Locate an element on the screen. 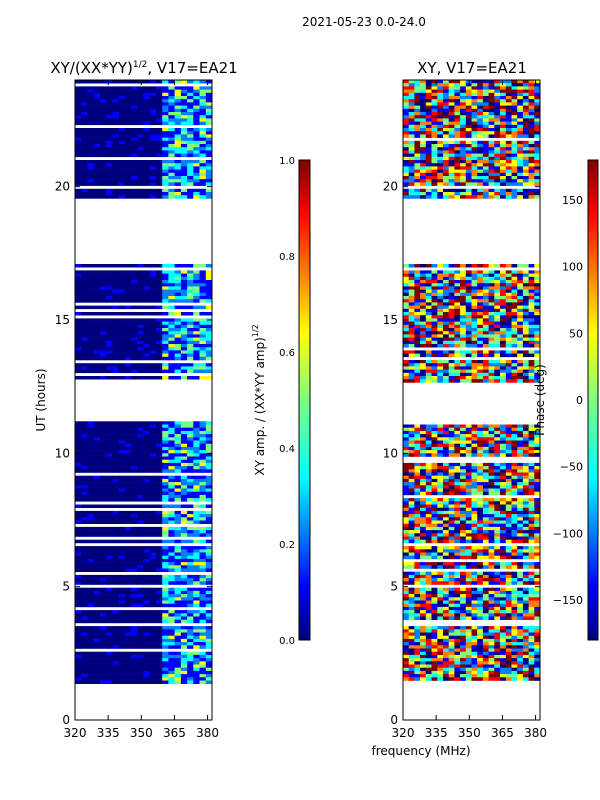 The height and width of the screenshot is (800, 600). left-colorbar-ticks: 0.00.20.40.60.81.0 is located at coordinates (287, 401).